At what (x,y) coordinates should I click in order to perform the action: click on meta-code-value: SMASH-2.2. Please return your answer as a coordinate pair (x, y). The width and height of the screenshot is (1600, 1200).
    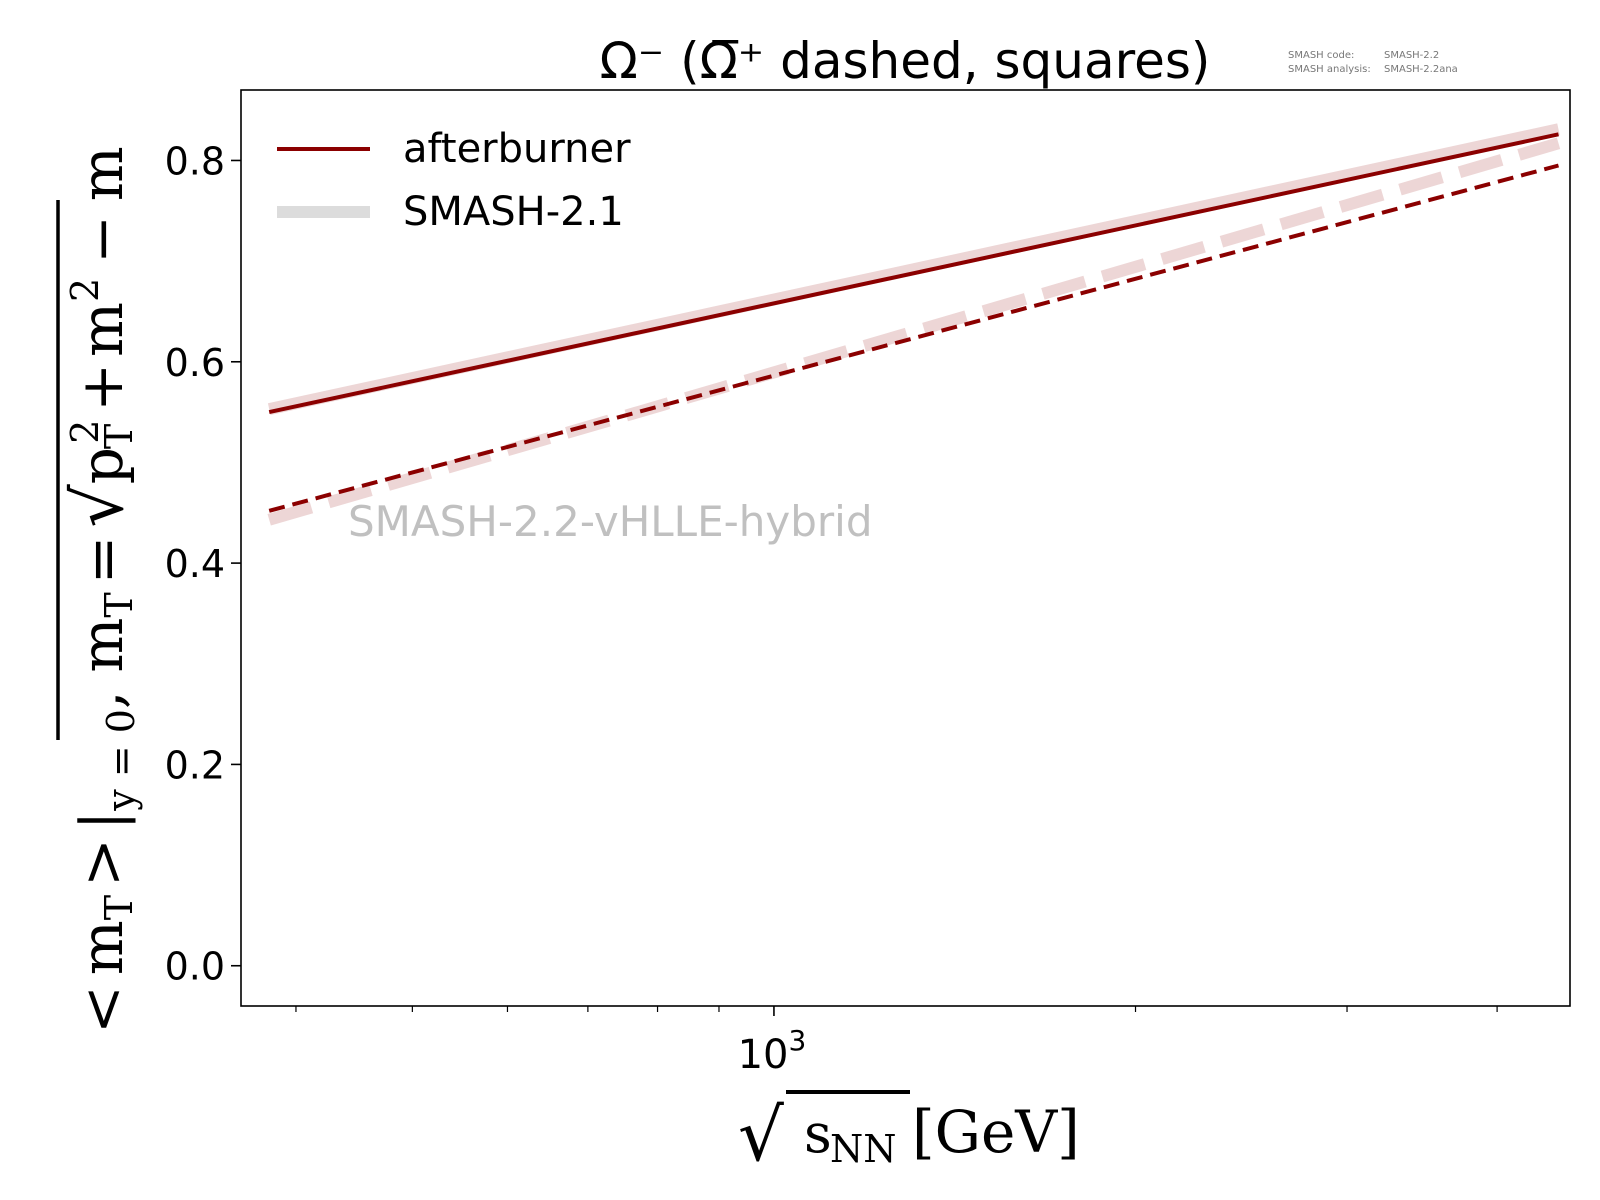
    Looking at the image, I should click on (1411, 55).